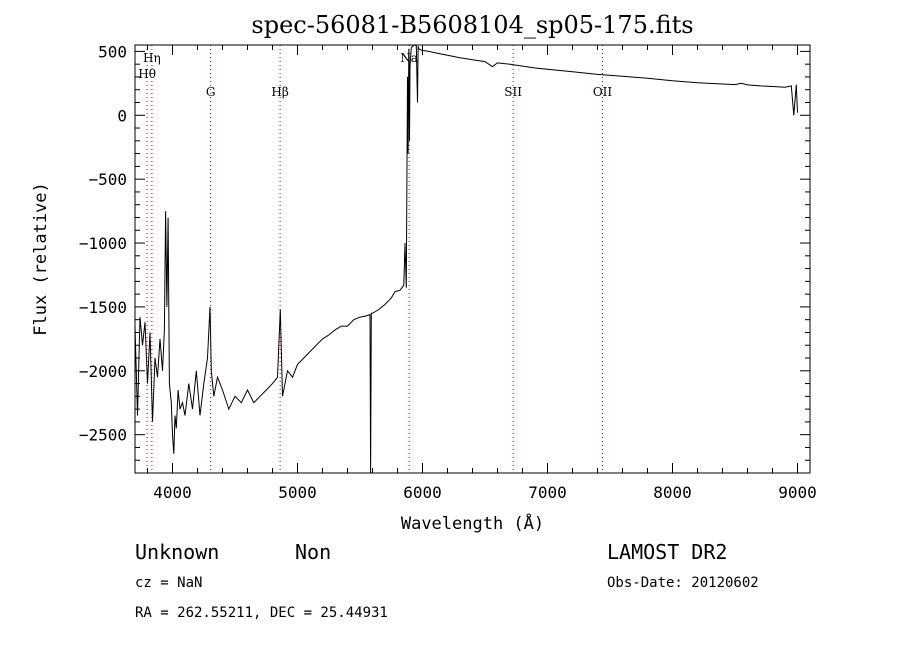  Describe the element at coordinates (112, 51) in the screenshot. I see `y-tick-label: 500` at that location.